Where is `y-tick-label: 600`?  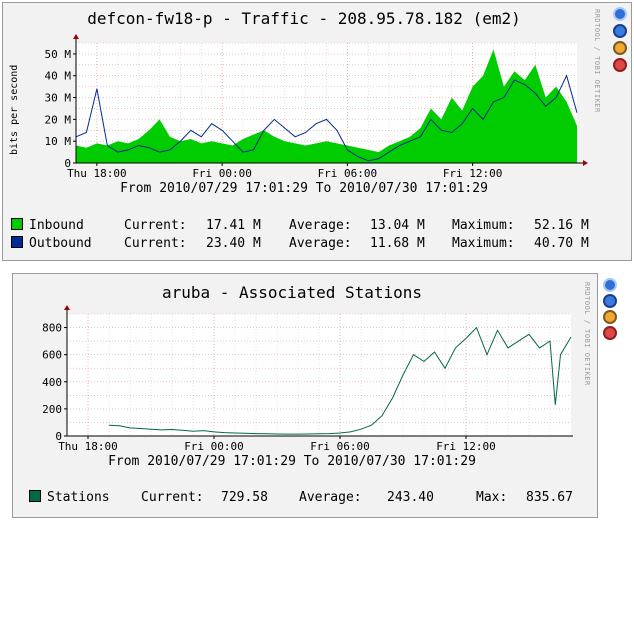 y-tick-label: 600 is located at coordinates (52, 355).